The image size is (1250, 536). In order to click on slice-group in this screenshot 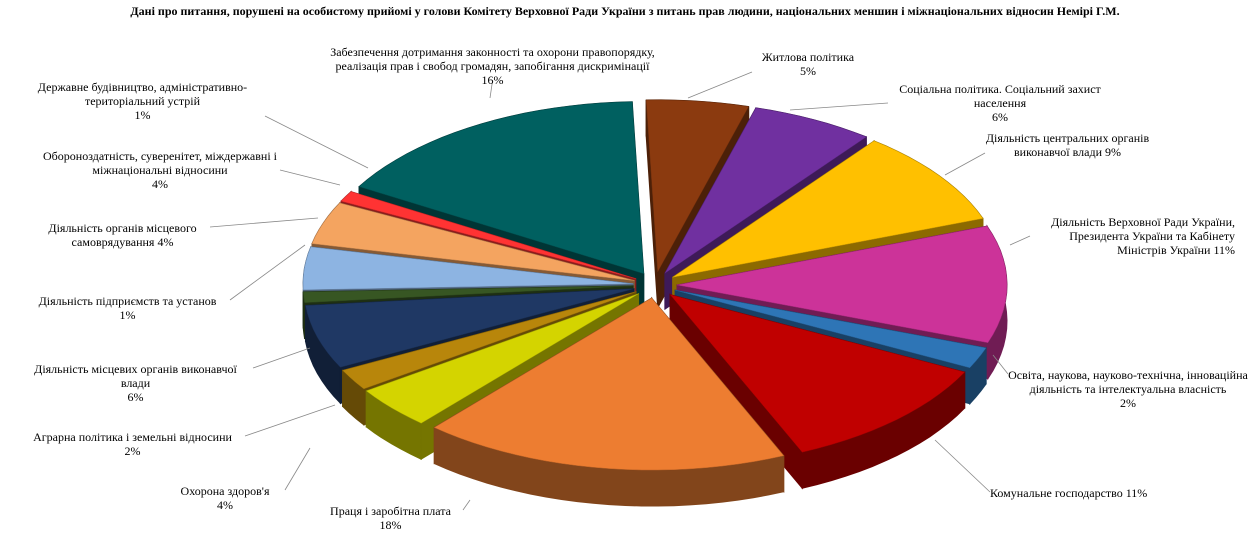, I will do `click(609, 401)`.